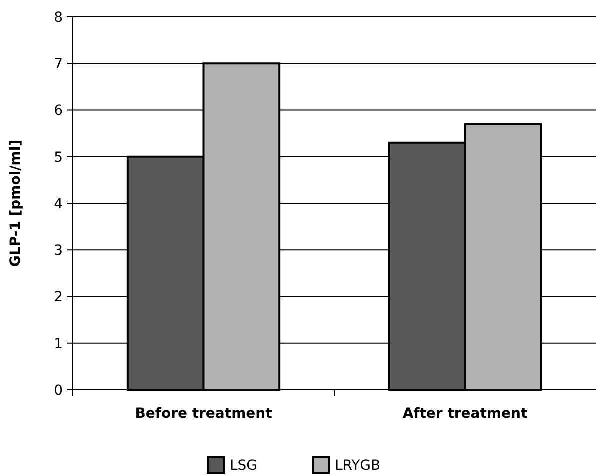 Image resolution: width=596 pixels, height=475 pixels. What do you see at coordinates (58, 64) in the screenshot?
I see `y-tick-label: 7` at bounding box center [58, 64].